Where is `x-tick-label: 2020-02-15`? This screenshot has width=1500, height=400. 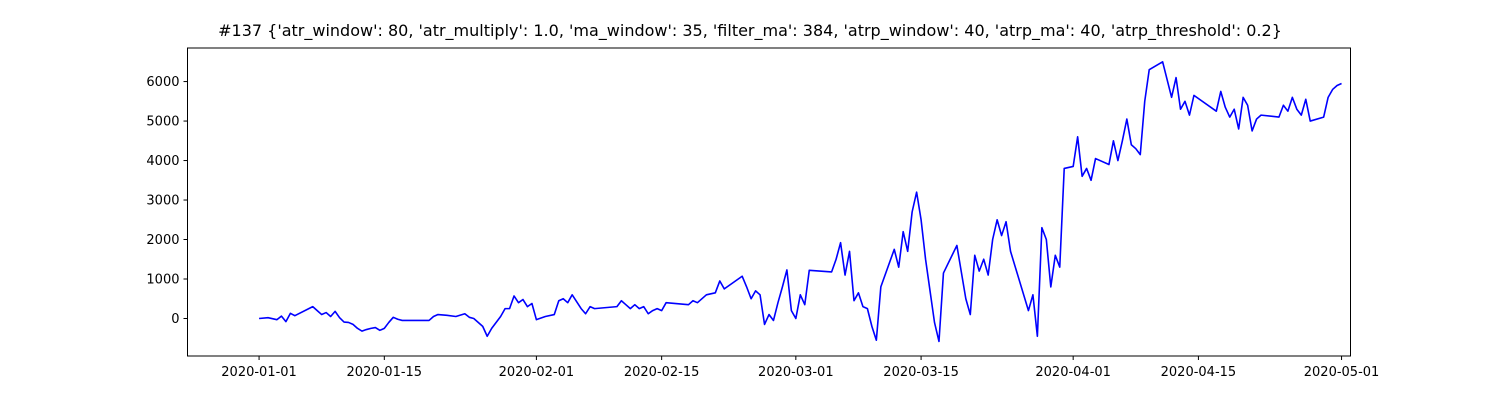 x-tick-label: 2020-02-15 is located at coordinates (662, 372).